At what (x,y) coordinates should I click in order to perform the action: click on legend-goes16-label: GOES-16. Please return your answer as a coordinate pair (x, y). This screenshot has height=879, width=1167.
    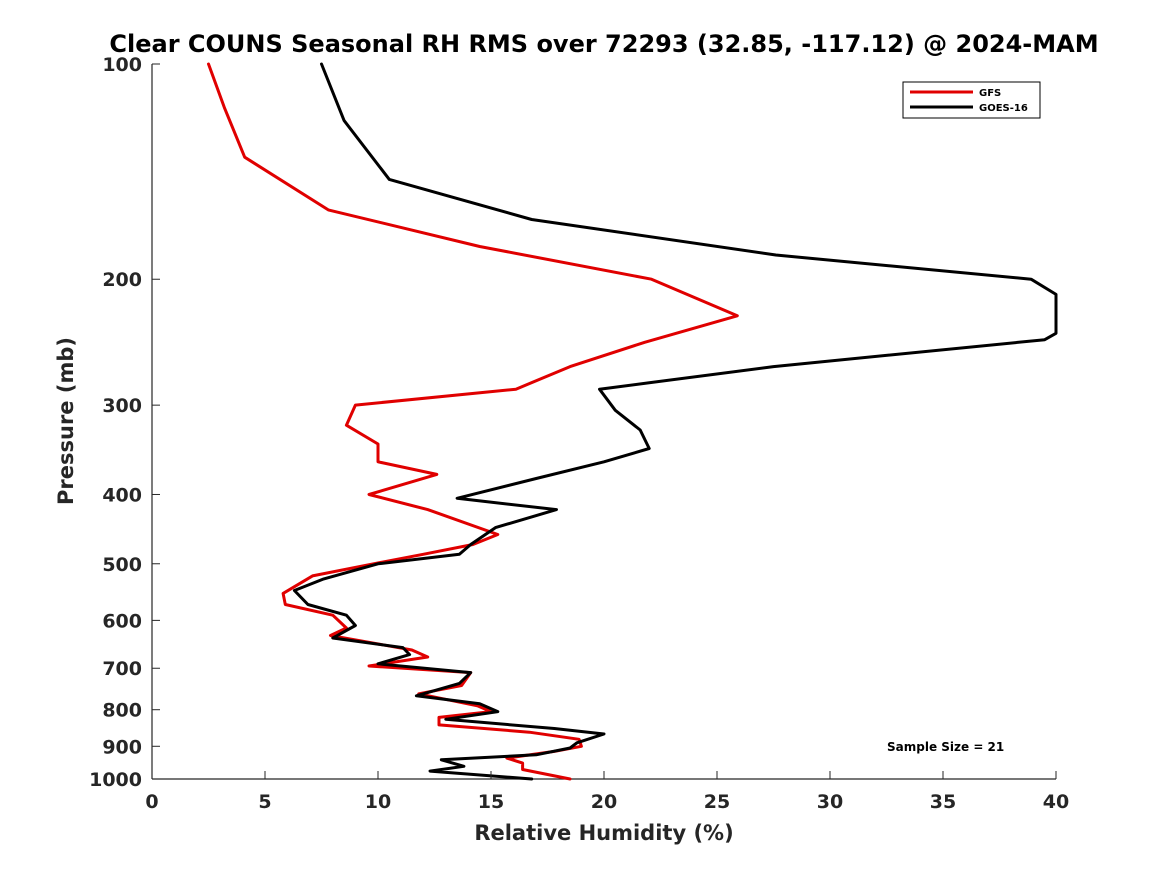
    Looking at the image, I should click on (1003, 108).